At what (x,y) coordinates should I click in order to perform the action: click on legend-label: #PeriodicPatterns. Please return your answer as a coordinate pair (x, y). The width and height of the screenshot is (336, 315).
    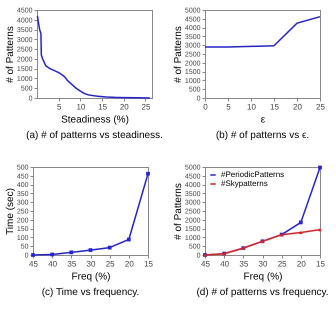
    Looking at the image, I should click on (252, 174).